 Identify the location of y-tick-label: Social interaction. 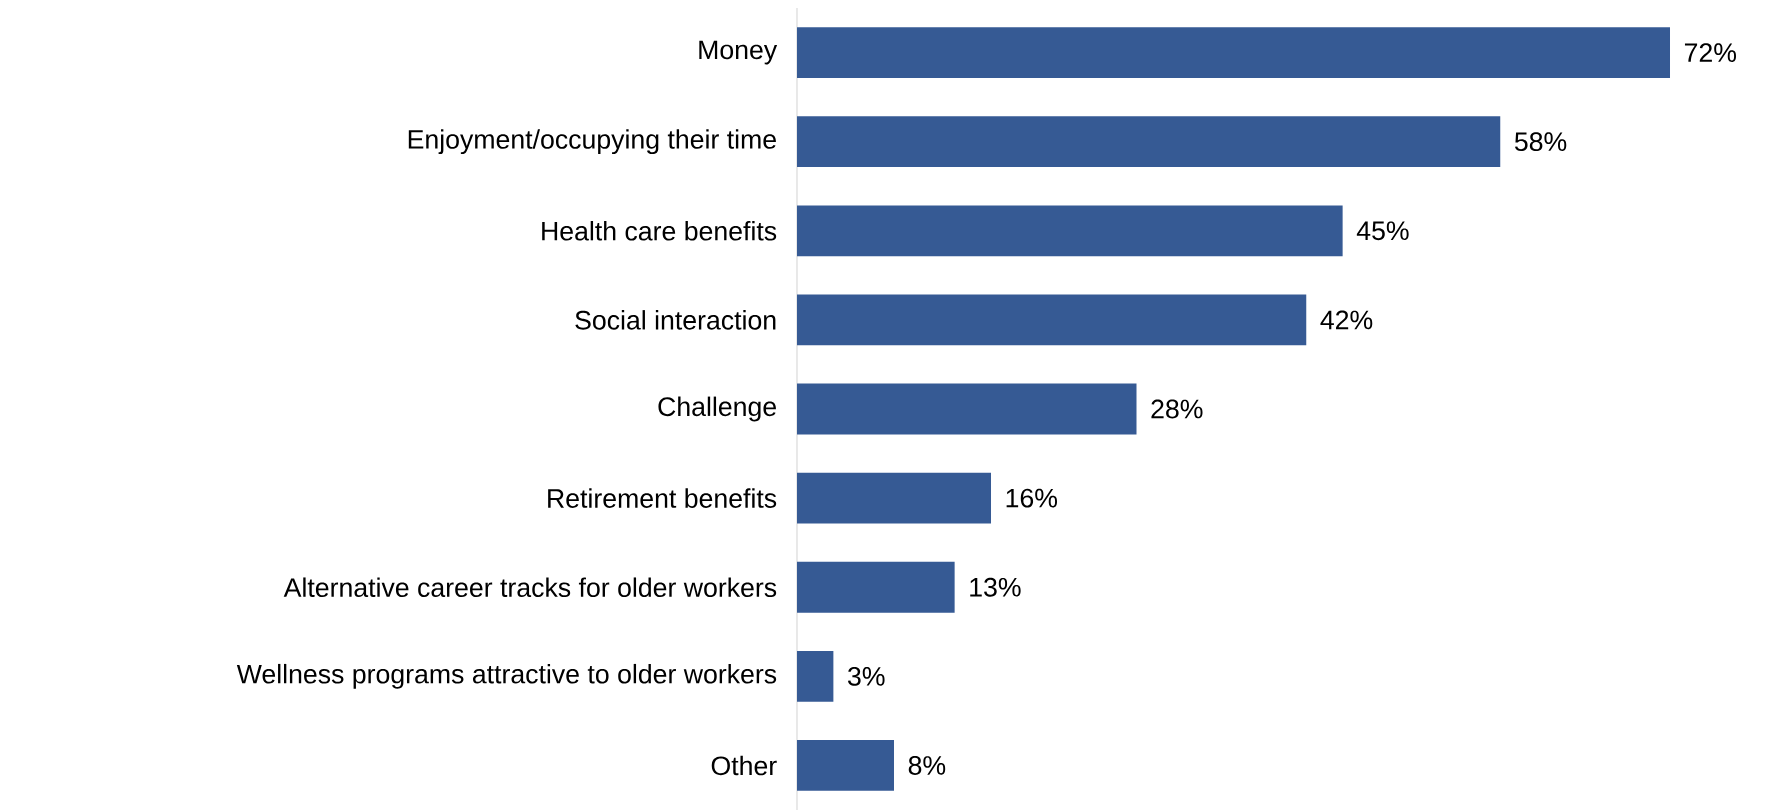
(675, 320).